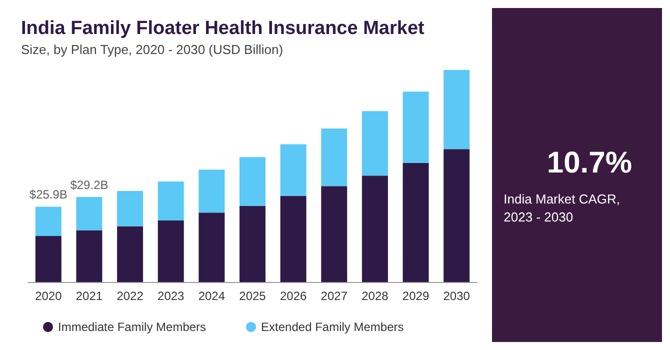  What do you see at coordinates (48, 195) in the screenshot?
I see `annotation: $25.9B` at bounding box center [48, 195].